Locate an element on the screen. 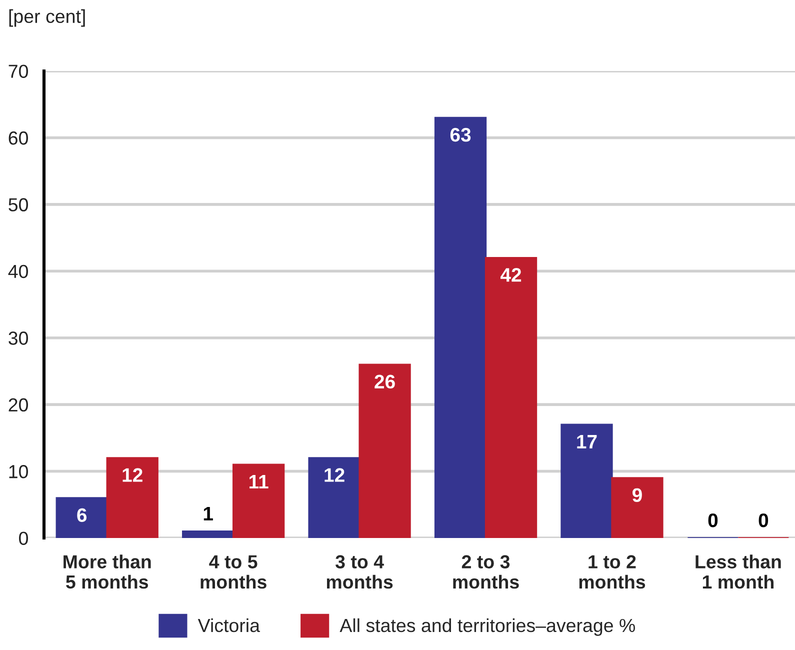 Image resolution: width=795 pixels, height=650 pixels. data-label: 9 is located at coordinates (637, 495).